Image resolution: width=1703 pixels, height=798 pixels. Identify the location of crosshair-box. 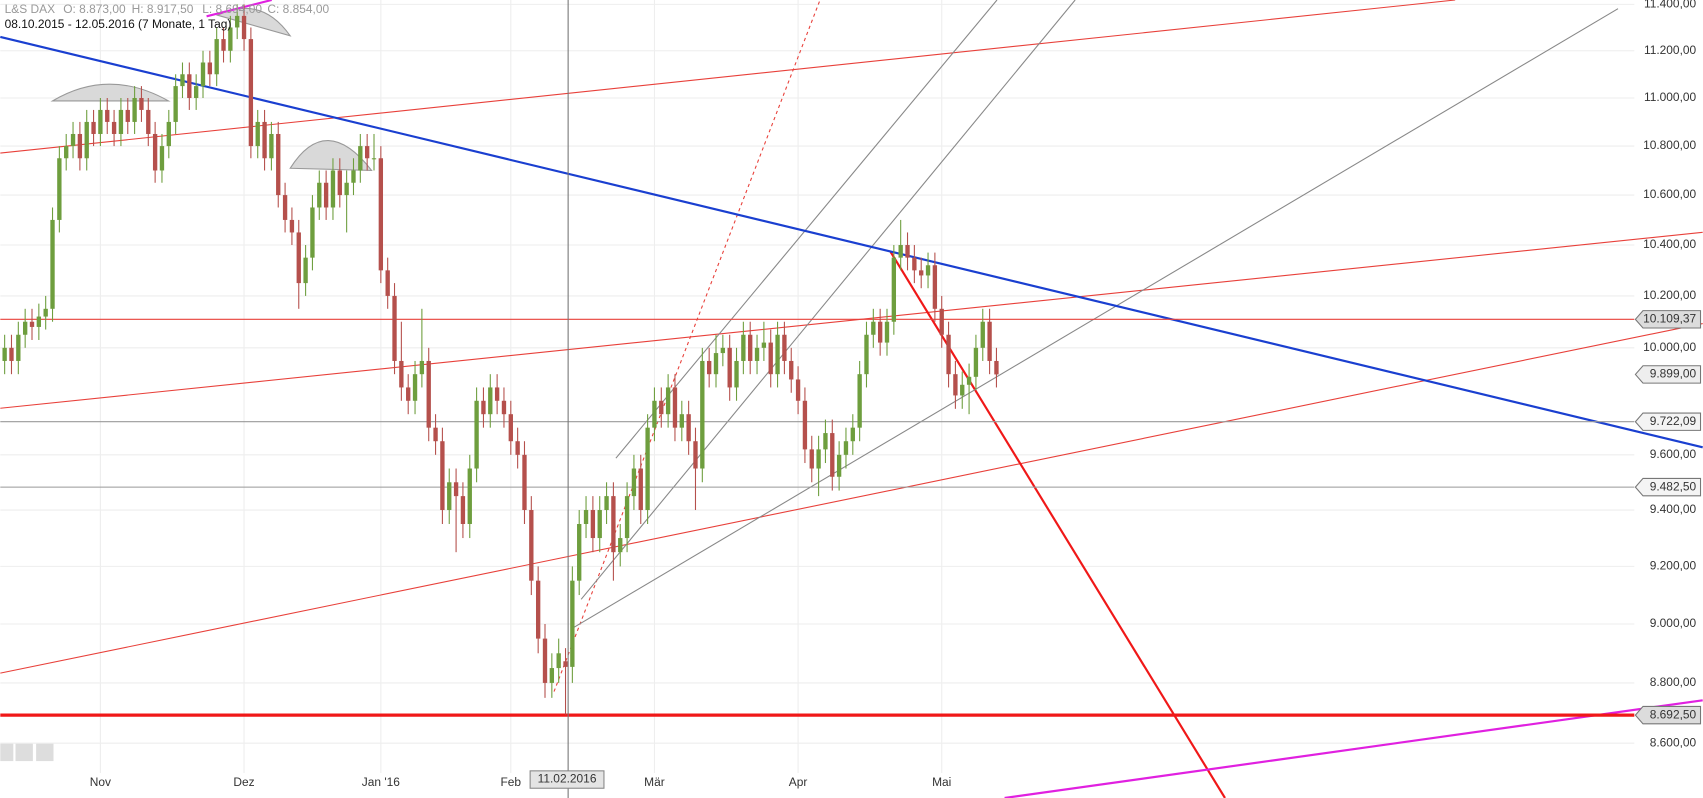
(567, 779).